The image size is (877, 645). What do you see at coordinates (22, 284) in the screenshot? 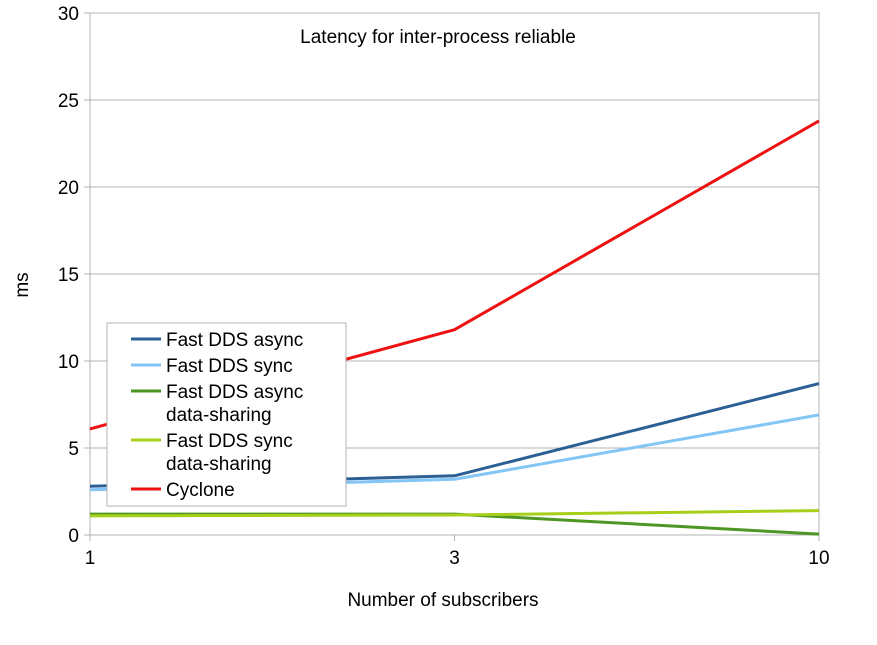
I see `y-axis-title: ms` at bounding box center [22, 284].